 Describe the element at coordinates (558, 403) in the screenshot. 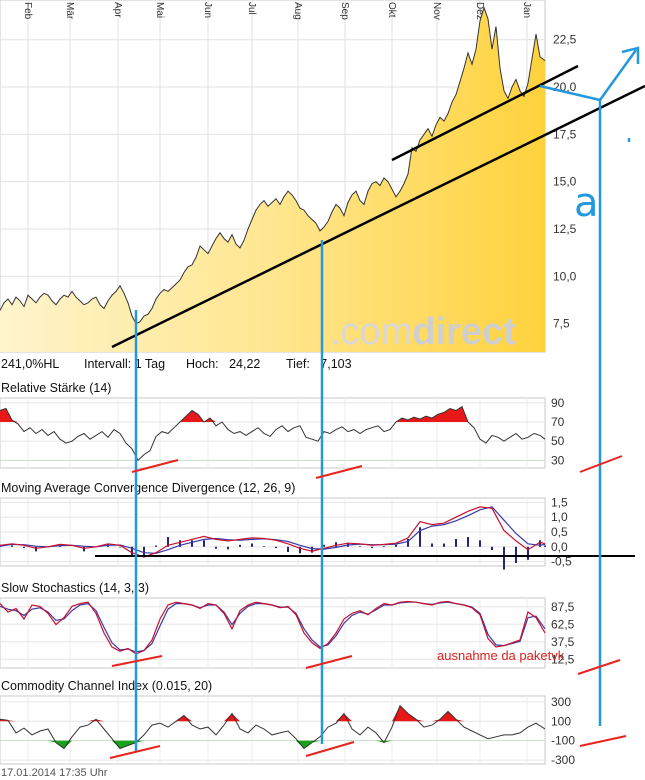

I see `y-tick: 90` at that location.